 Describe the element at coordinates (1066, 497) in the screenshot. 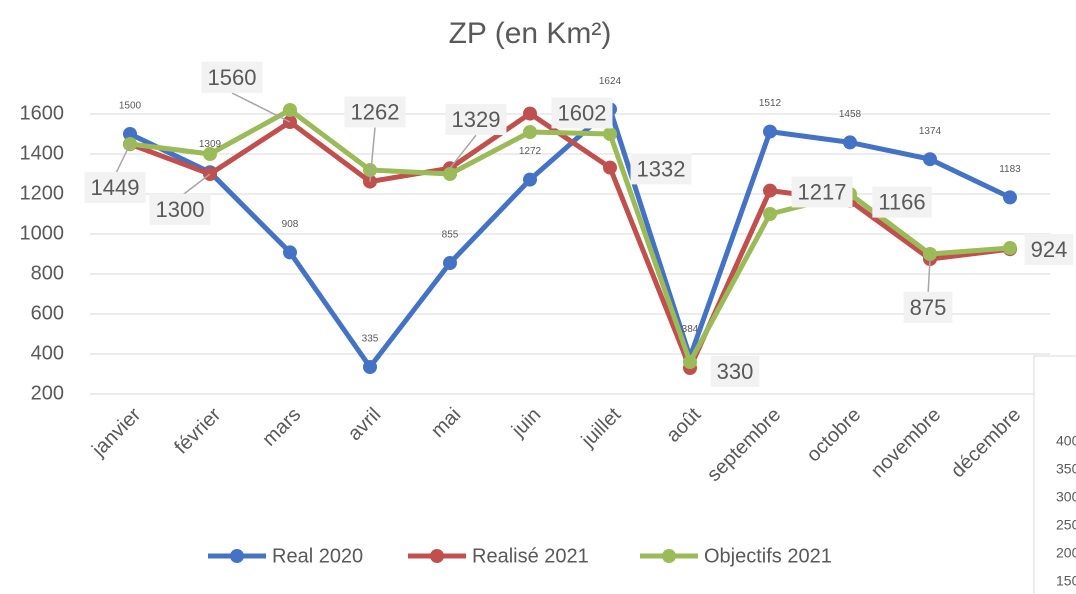

I see `side-panel-tick-label: 300` at that location.